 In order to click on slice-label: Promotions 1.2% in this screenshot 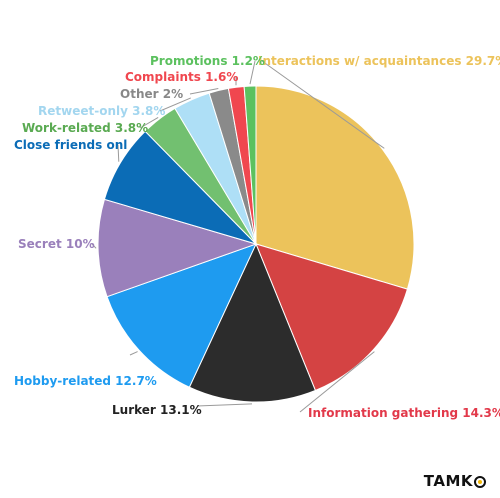, I will do `click(207, 61)`.